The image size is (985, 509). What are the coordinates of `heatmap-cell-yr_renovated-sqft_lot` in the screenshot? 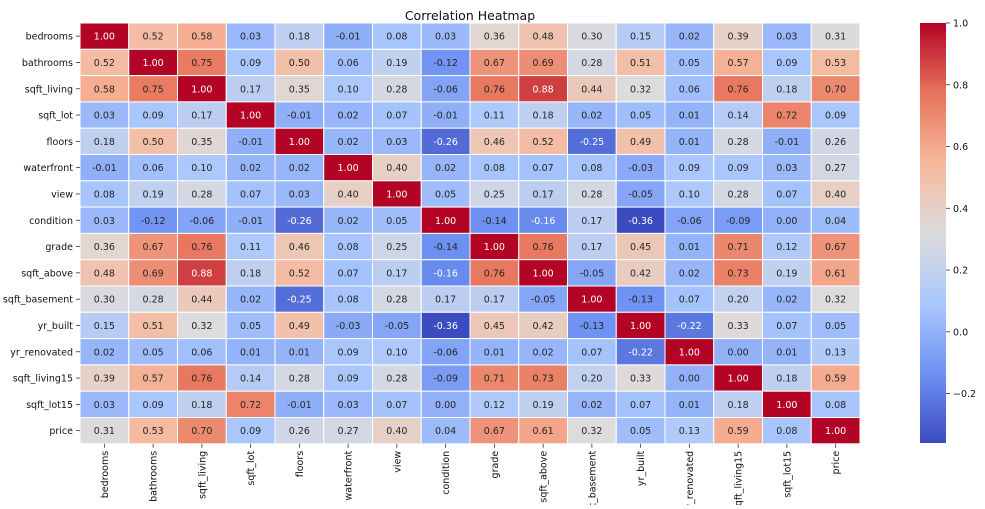 It's located at (250, 352).